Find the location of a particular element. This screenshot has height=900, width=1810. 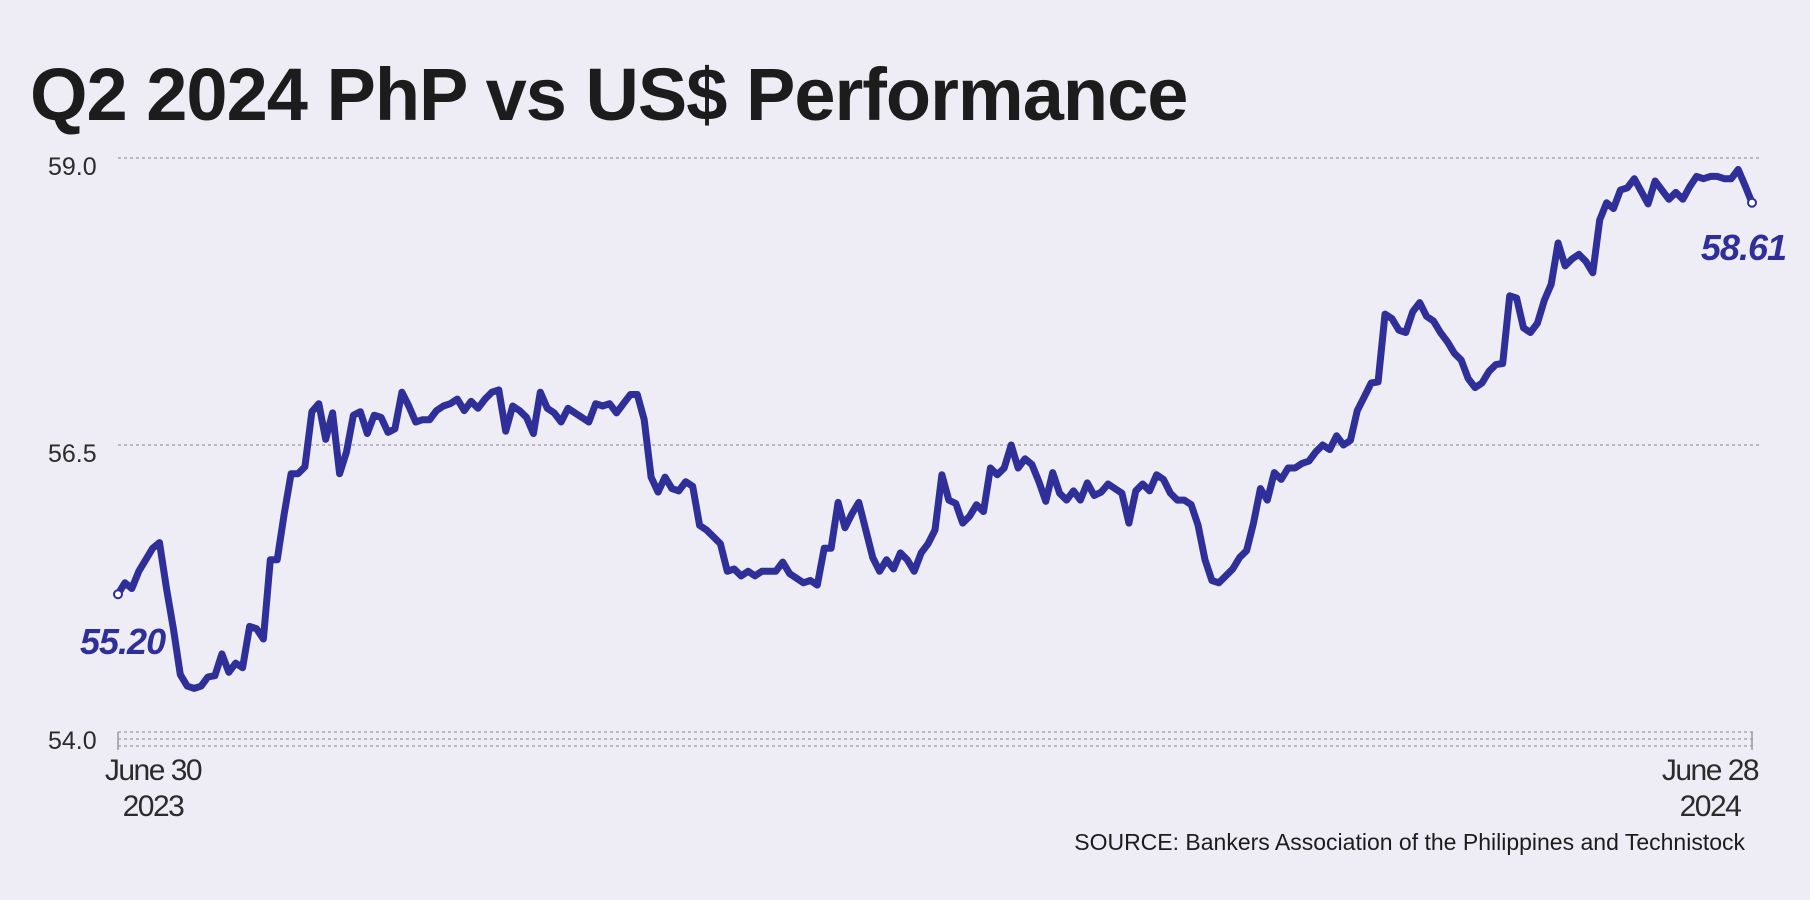

y-tick-label: 56.5 is located at coordinates (72, 454).